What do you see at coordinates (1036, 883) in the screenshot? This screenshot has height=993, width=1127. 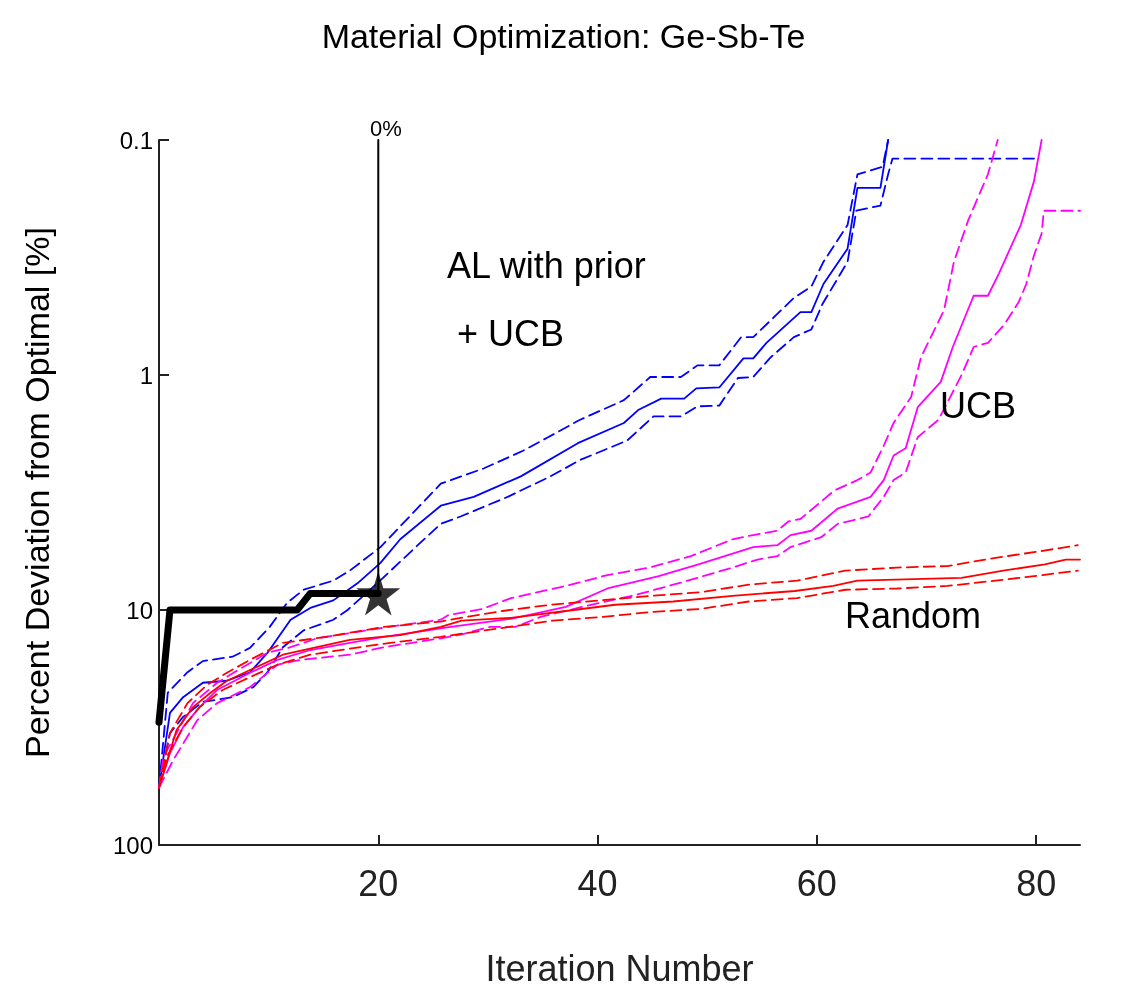 I see `x-tick-label: 80` at bounding box center [1036, 883].